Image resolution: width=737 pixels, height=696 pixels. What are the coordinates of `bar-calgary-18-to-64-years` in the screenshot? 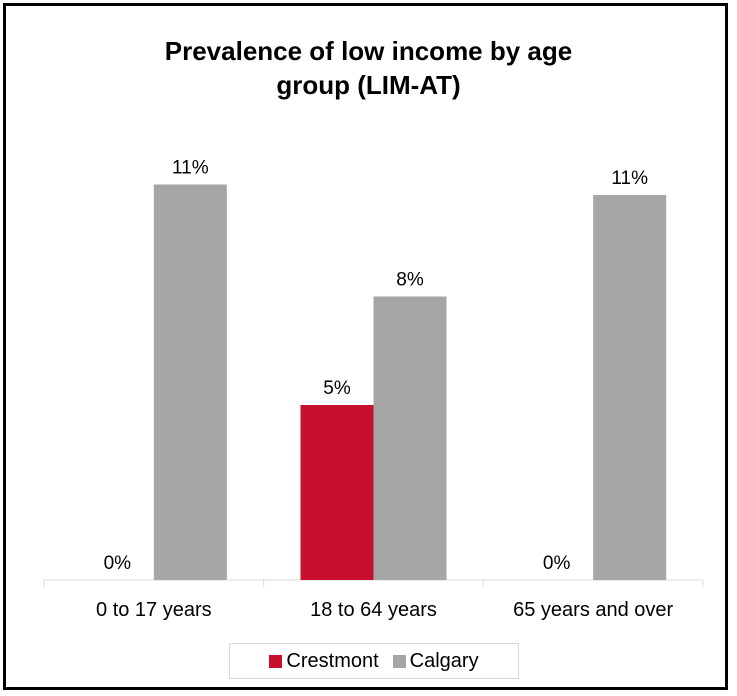 It's located at (410, 438).